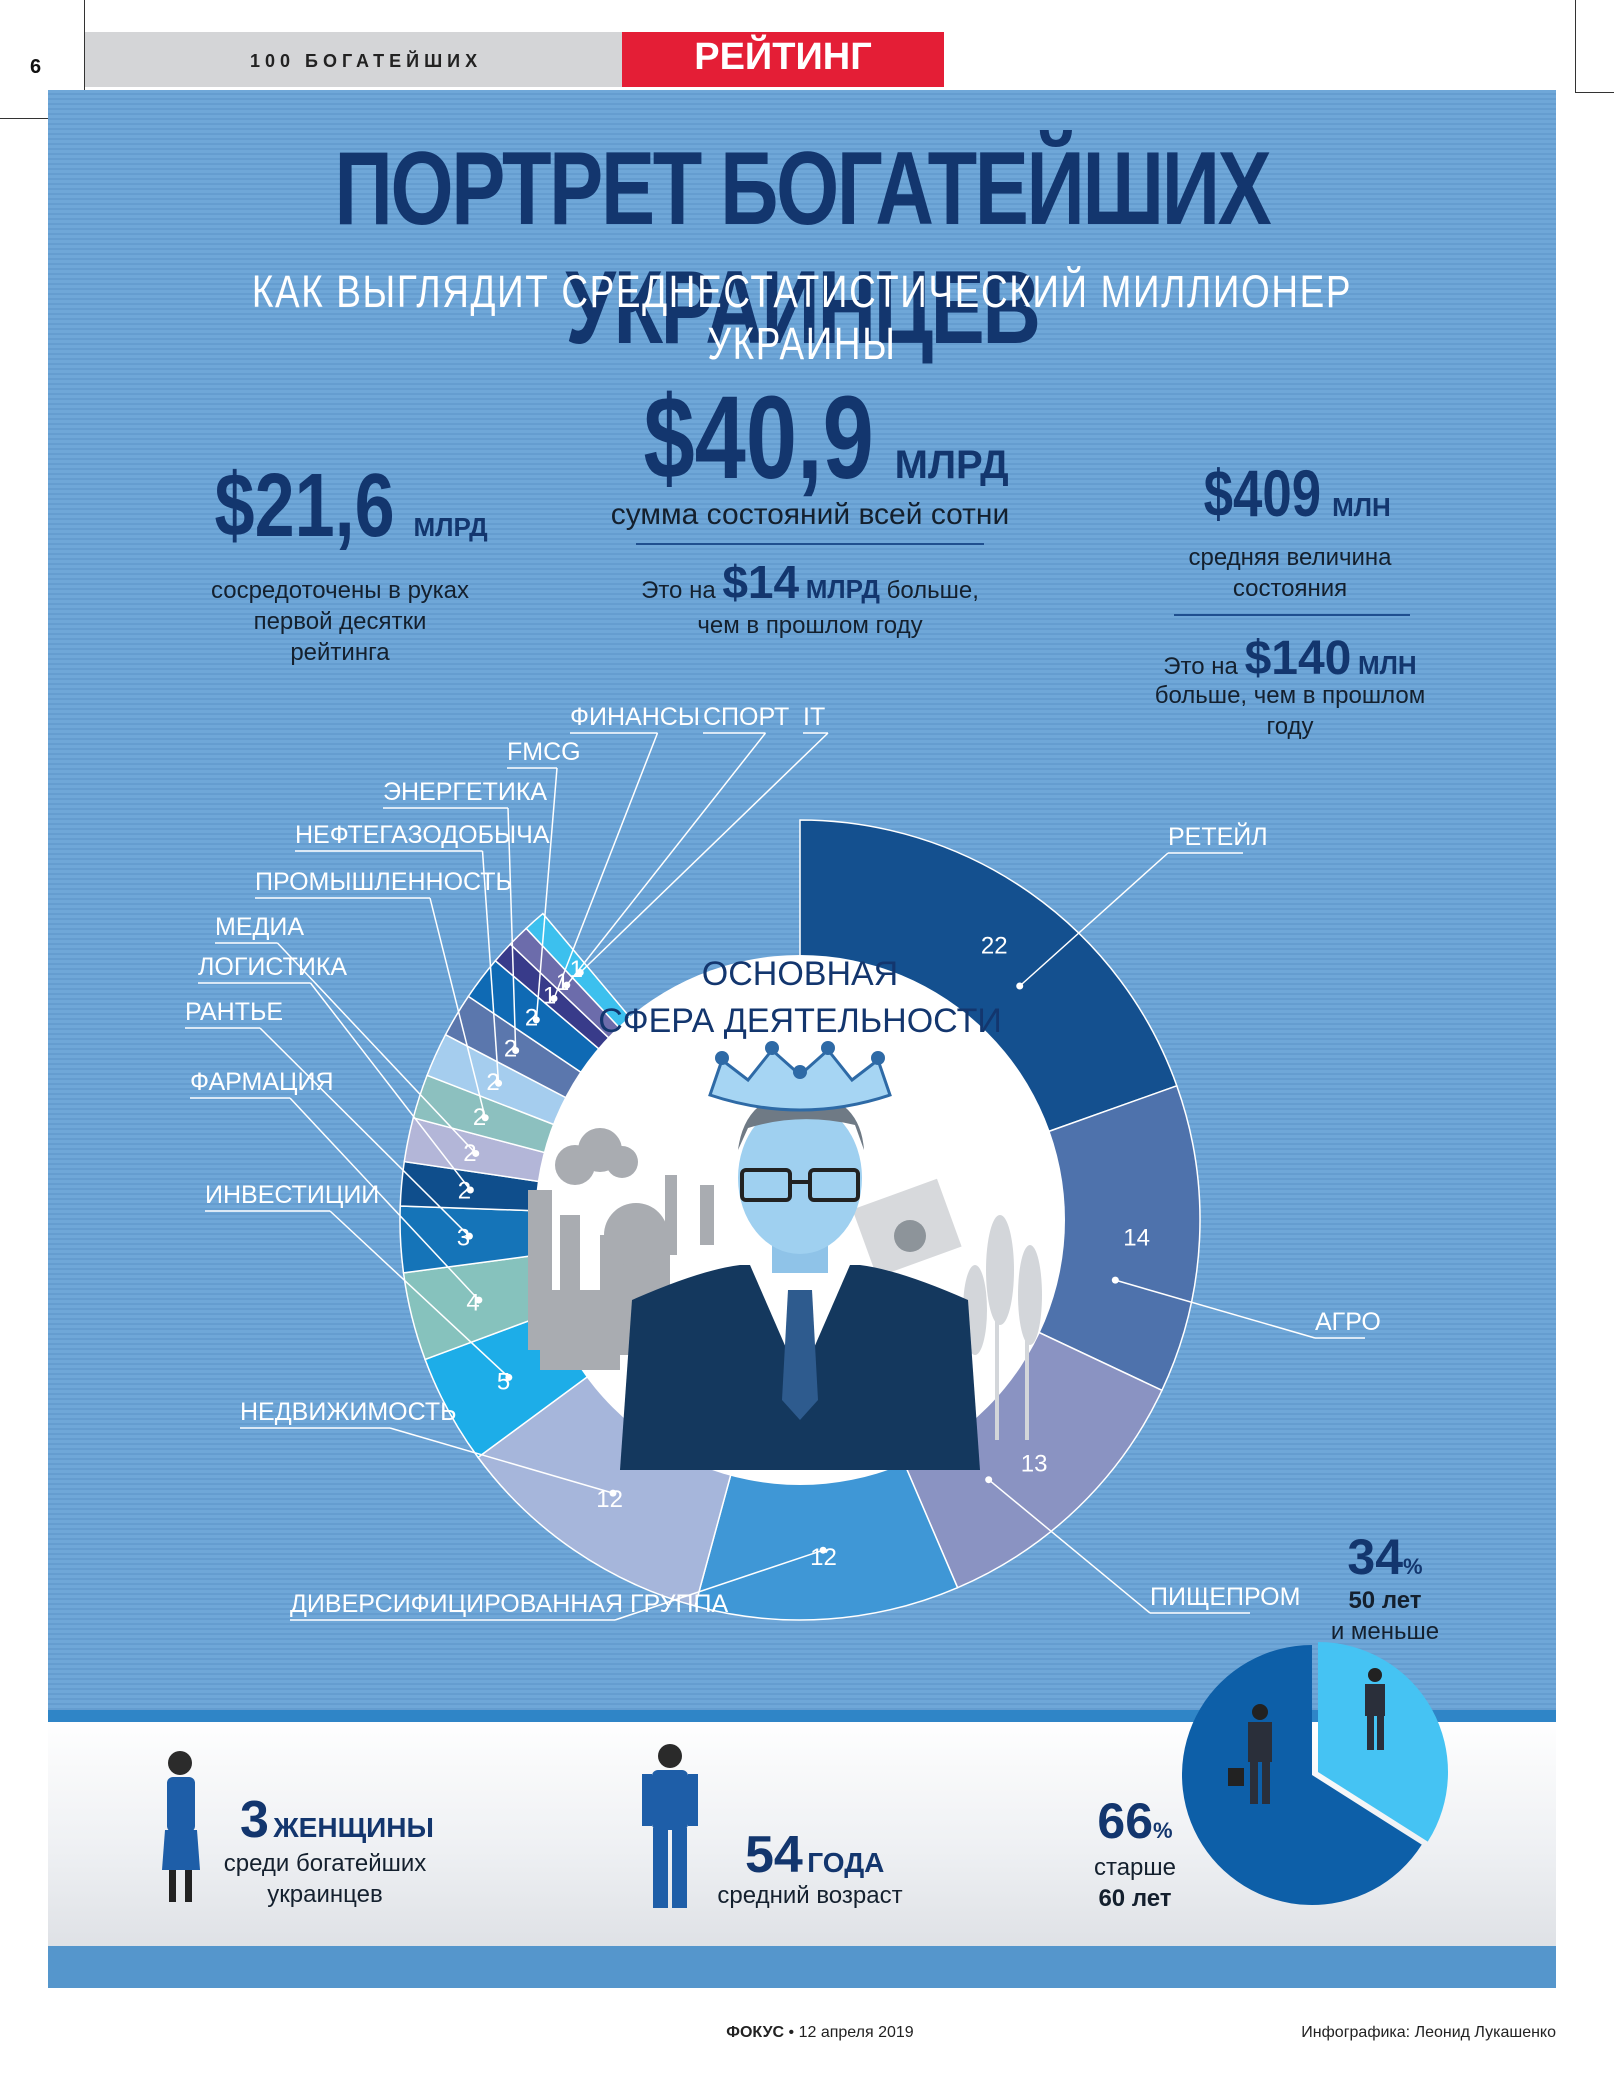  What do you see at coordinates (803, 248) in the screenshot?
I see `page-title: ПОРТРЕТ БОГАТЕЙШИХ УКРАИНЦЕВ` at bounding box center [803, 248].